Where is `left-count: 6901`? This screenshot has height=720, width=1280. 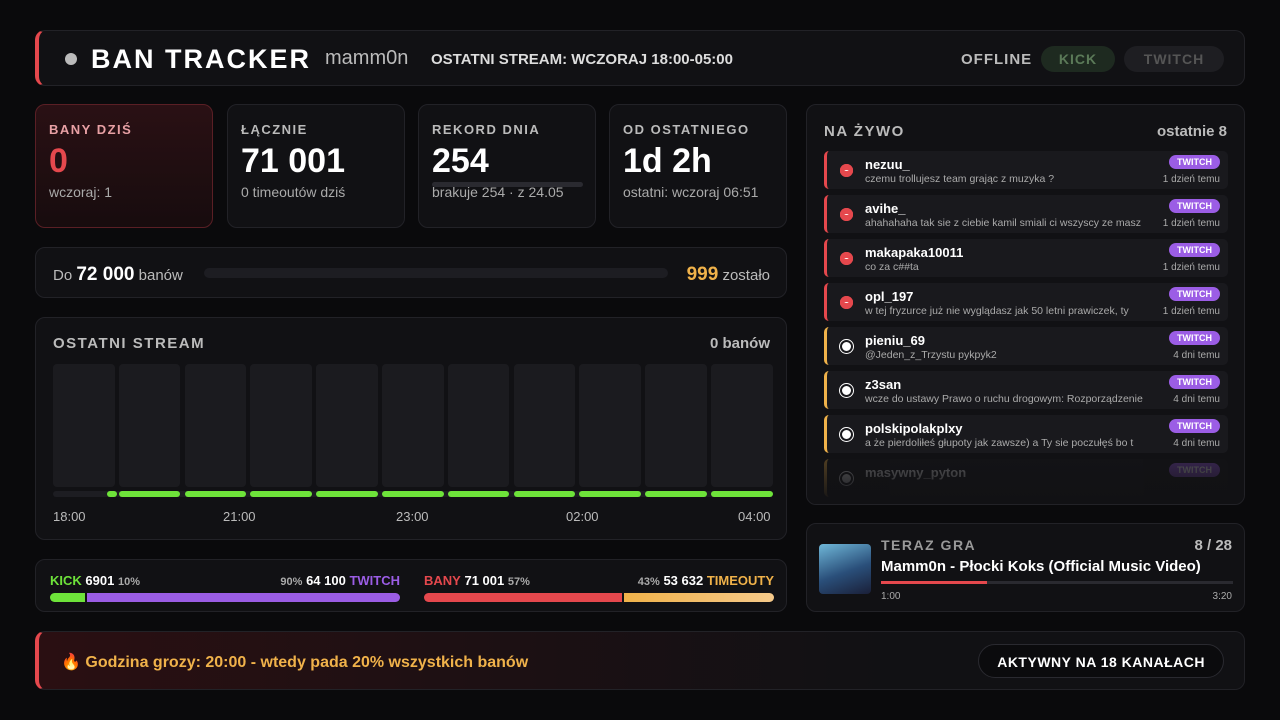 left-count: 6901 is located at coordinates (100, 580).